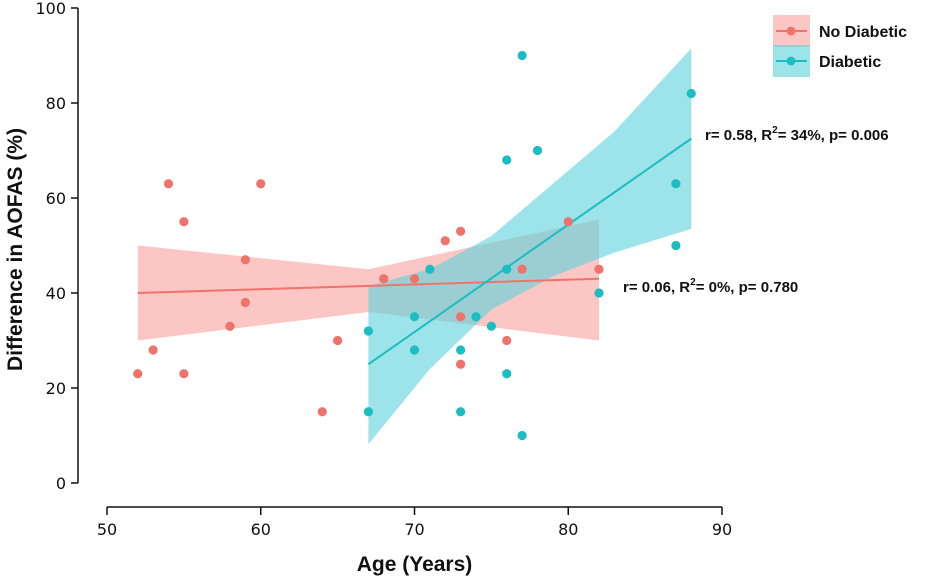 The height and width of the screenshot is (577, 945). I want to click on stat-annotation-diabetic: r= 0.58, R2= 34%, p= 0.006, so click(797, 134).